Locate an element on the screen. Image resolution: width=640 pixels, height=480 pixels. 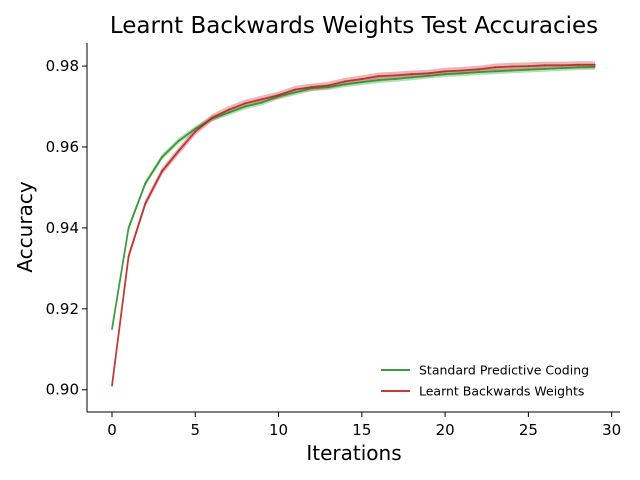
x-tick-label: 20 is located at coordinates (445, 430).